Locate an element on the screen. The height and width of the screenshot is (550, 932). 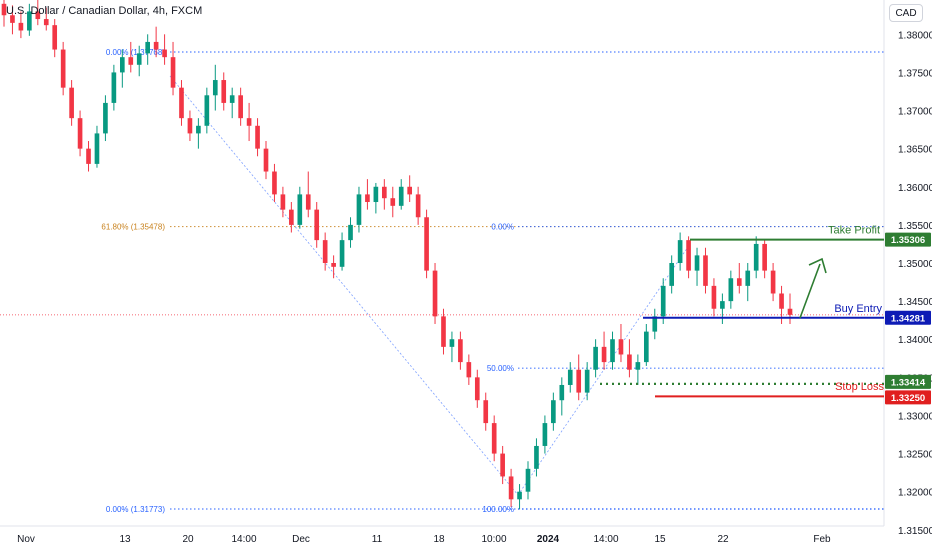
price-badge-label: 1.34281 is located at coordinates (908, 318).